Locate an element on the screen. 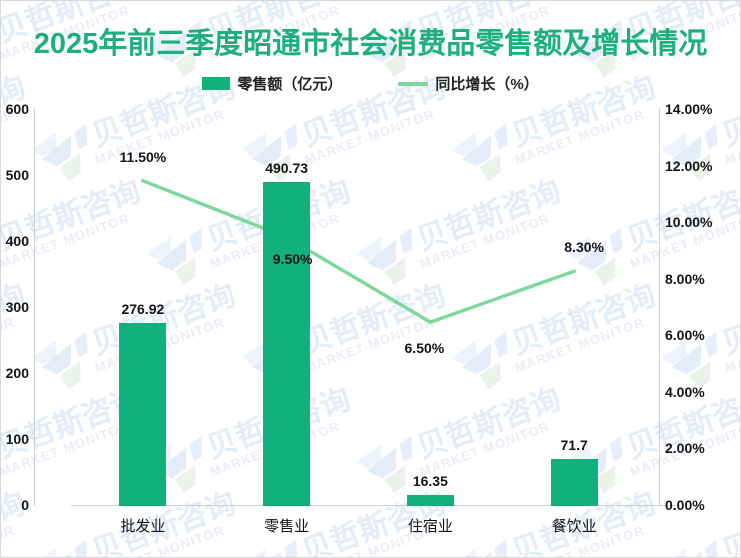 The width and height of the screenshot is (741, 558). x-axis-tick-label: 零售业 is located at coordinates (287, 526).